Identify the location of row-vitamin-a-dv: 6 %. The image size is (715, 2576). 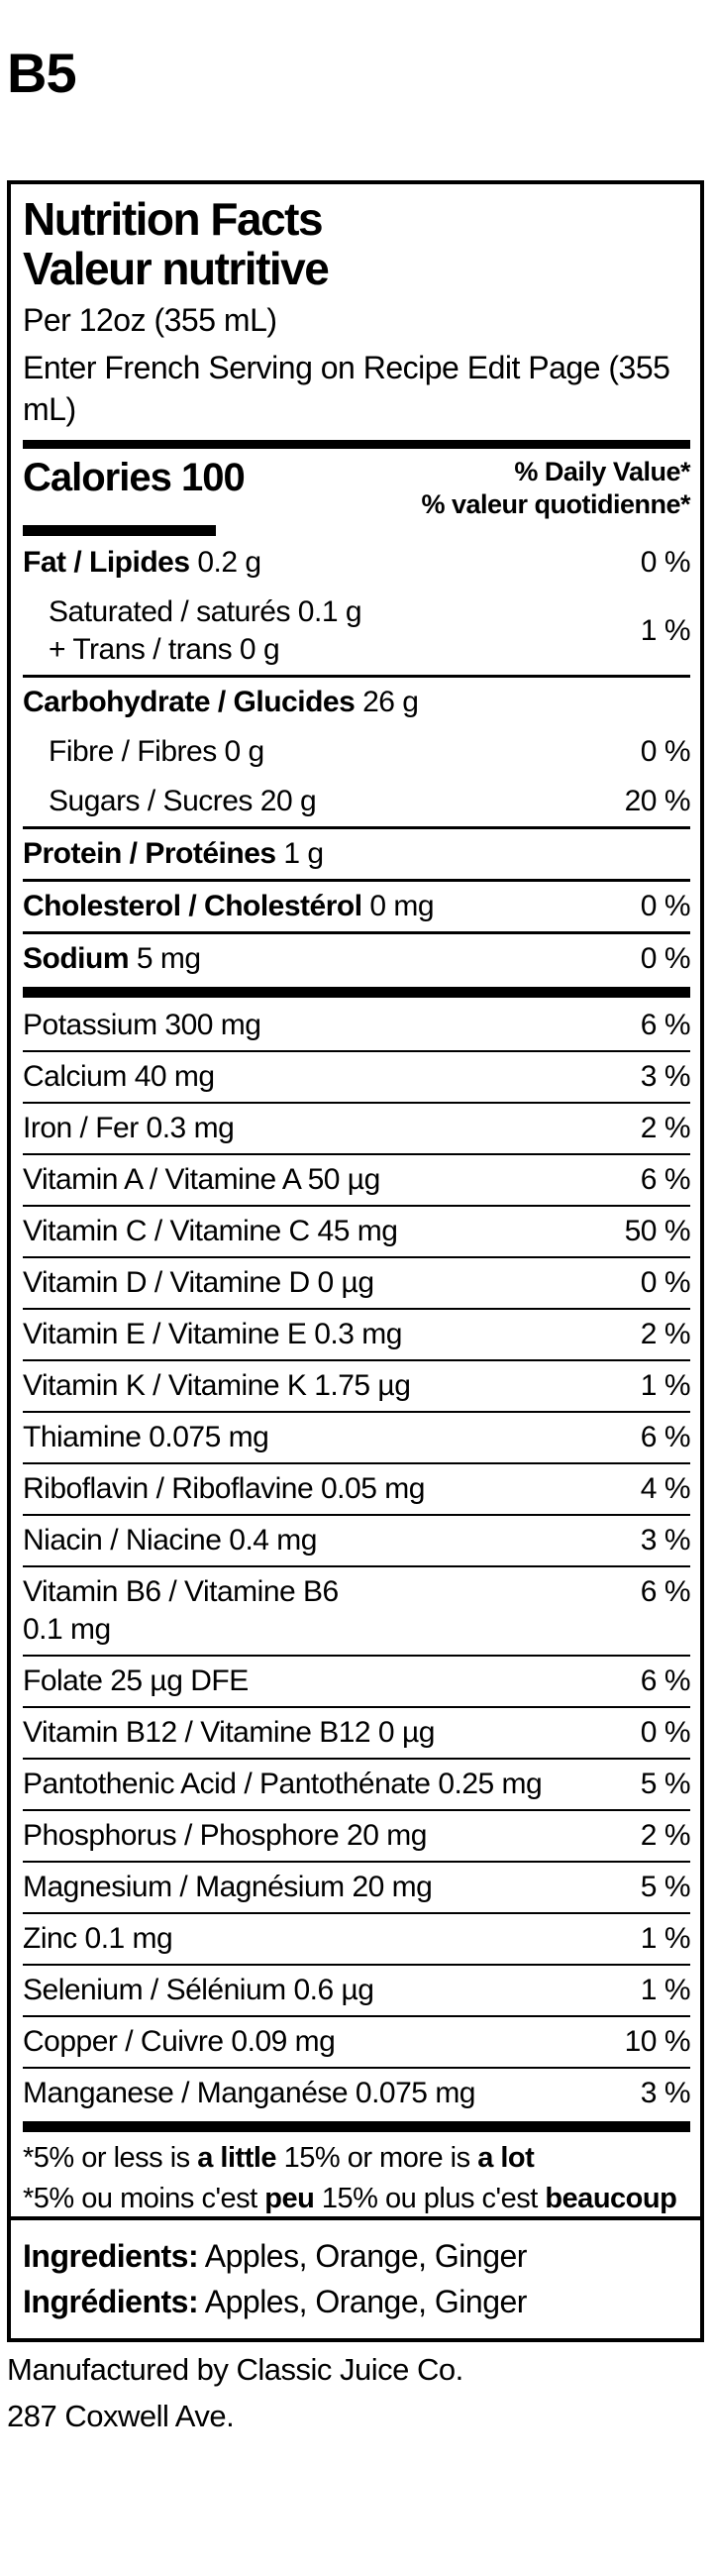
(665, 1179).